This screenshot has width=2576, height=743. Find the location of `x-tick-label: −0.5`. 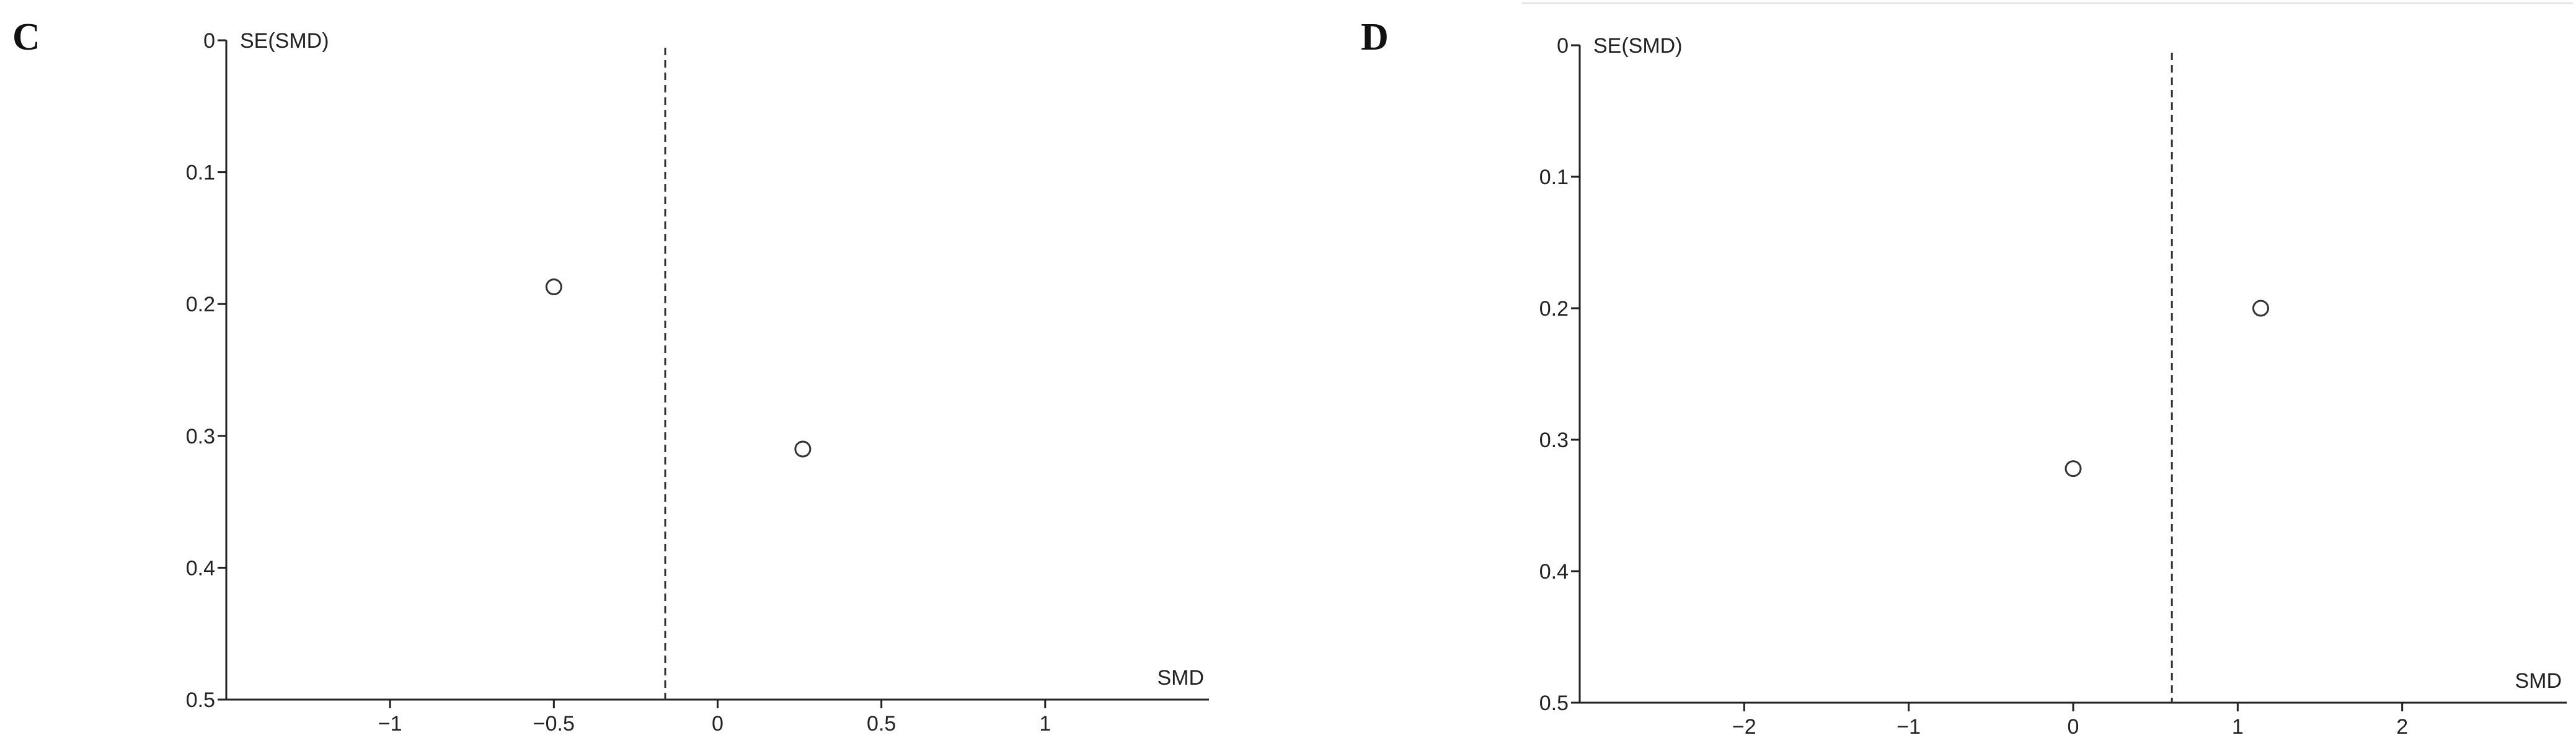

x-tick-label: −0.5 is located at coordinates (554, 724).